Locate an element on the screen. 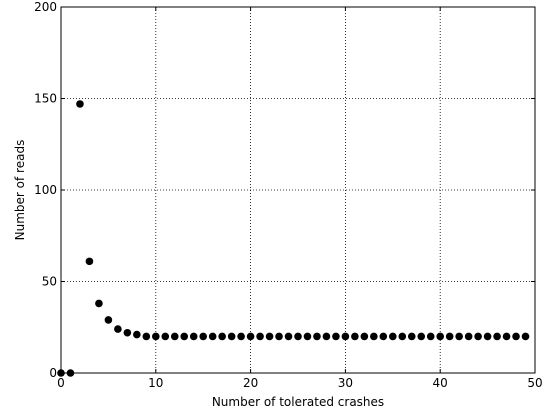 The width and height of the screenshot is (552, 414). x-tick-labels: 0 10 20 30 40 50 is located at coordinates (299, 383).